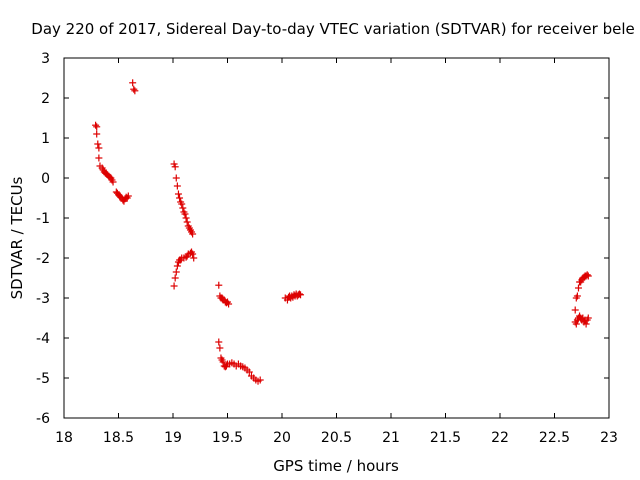 The height and width of the screenshot is (480, 640). I want to click on y-tick-label: 0, so click(45, 179).